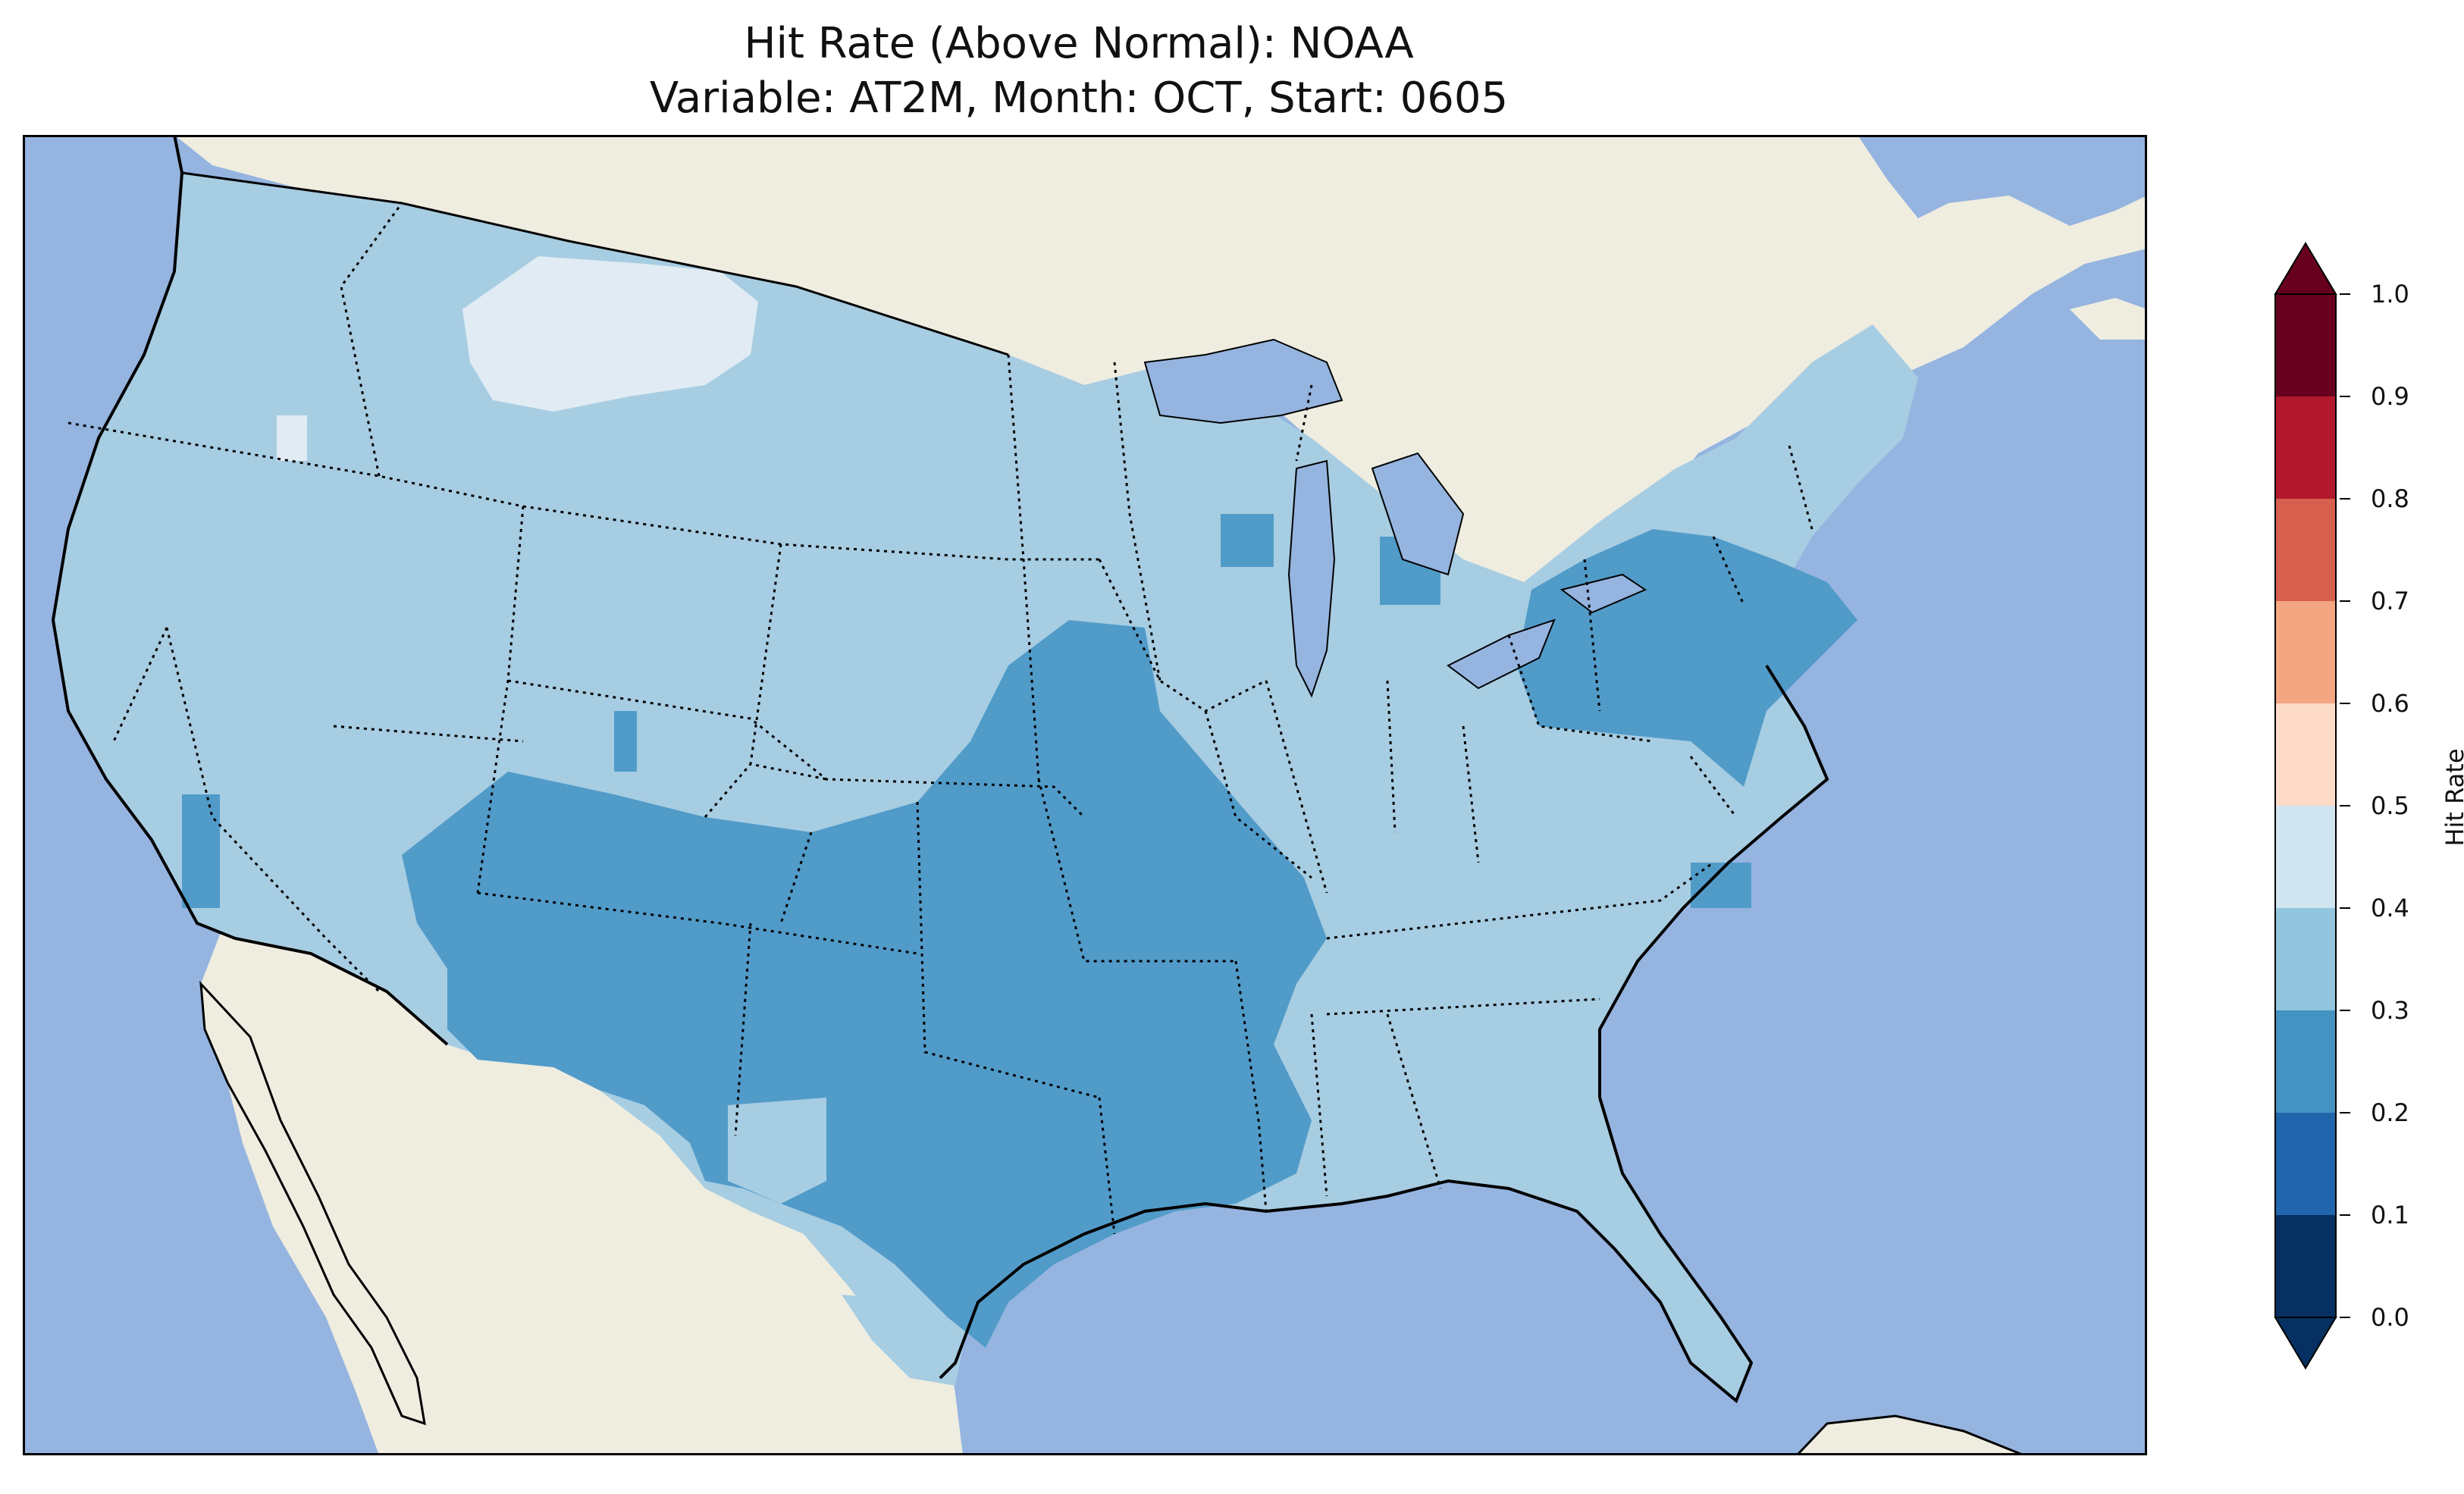 This screenshot has width=2464, height=1494. I want to click on baja-land, so click(312, 1203).